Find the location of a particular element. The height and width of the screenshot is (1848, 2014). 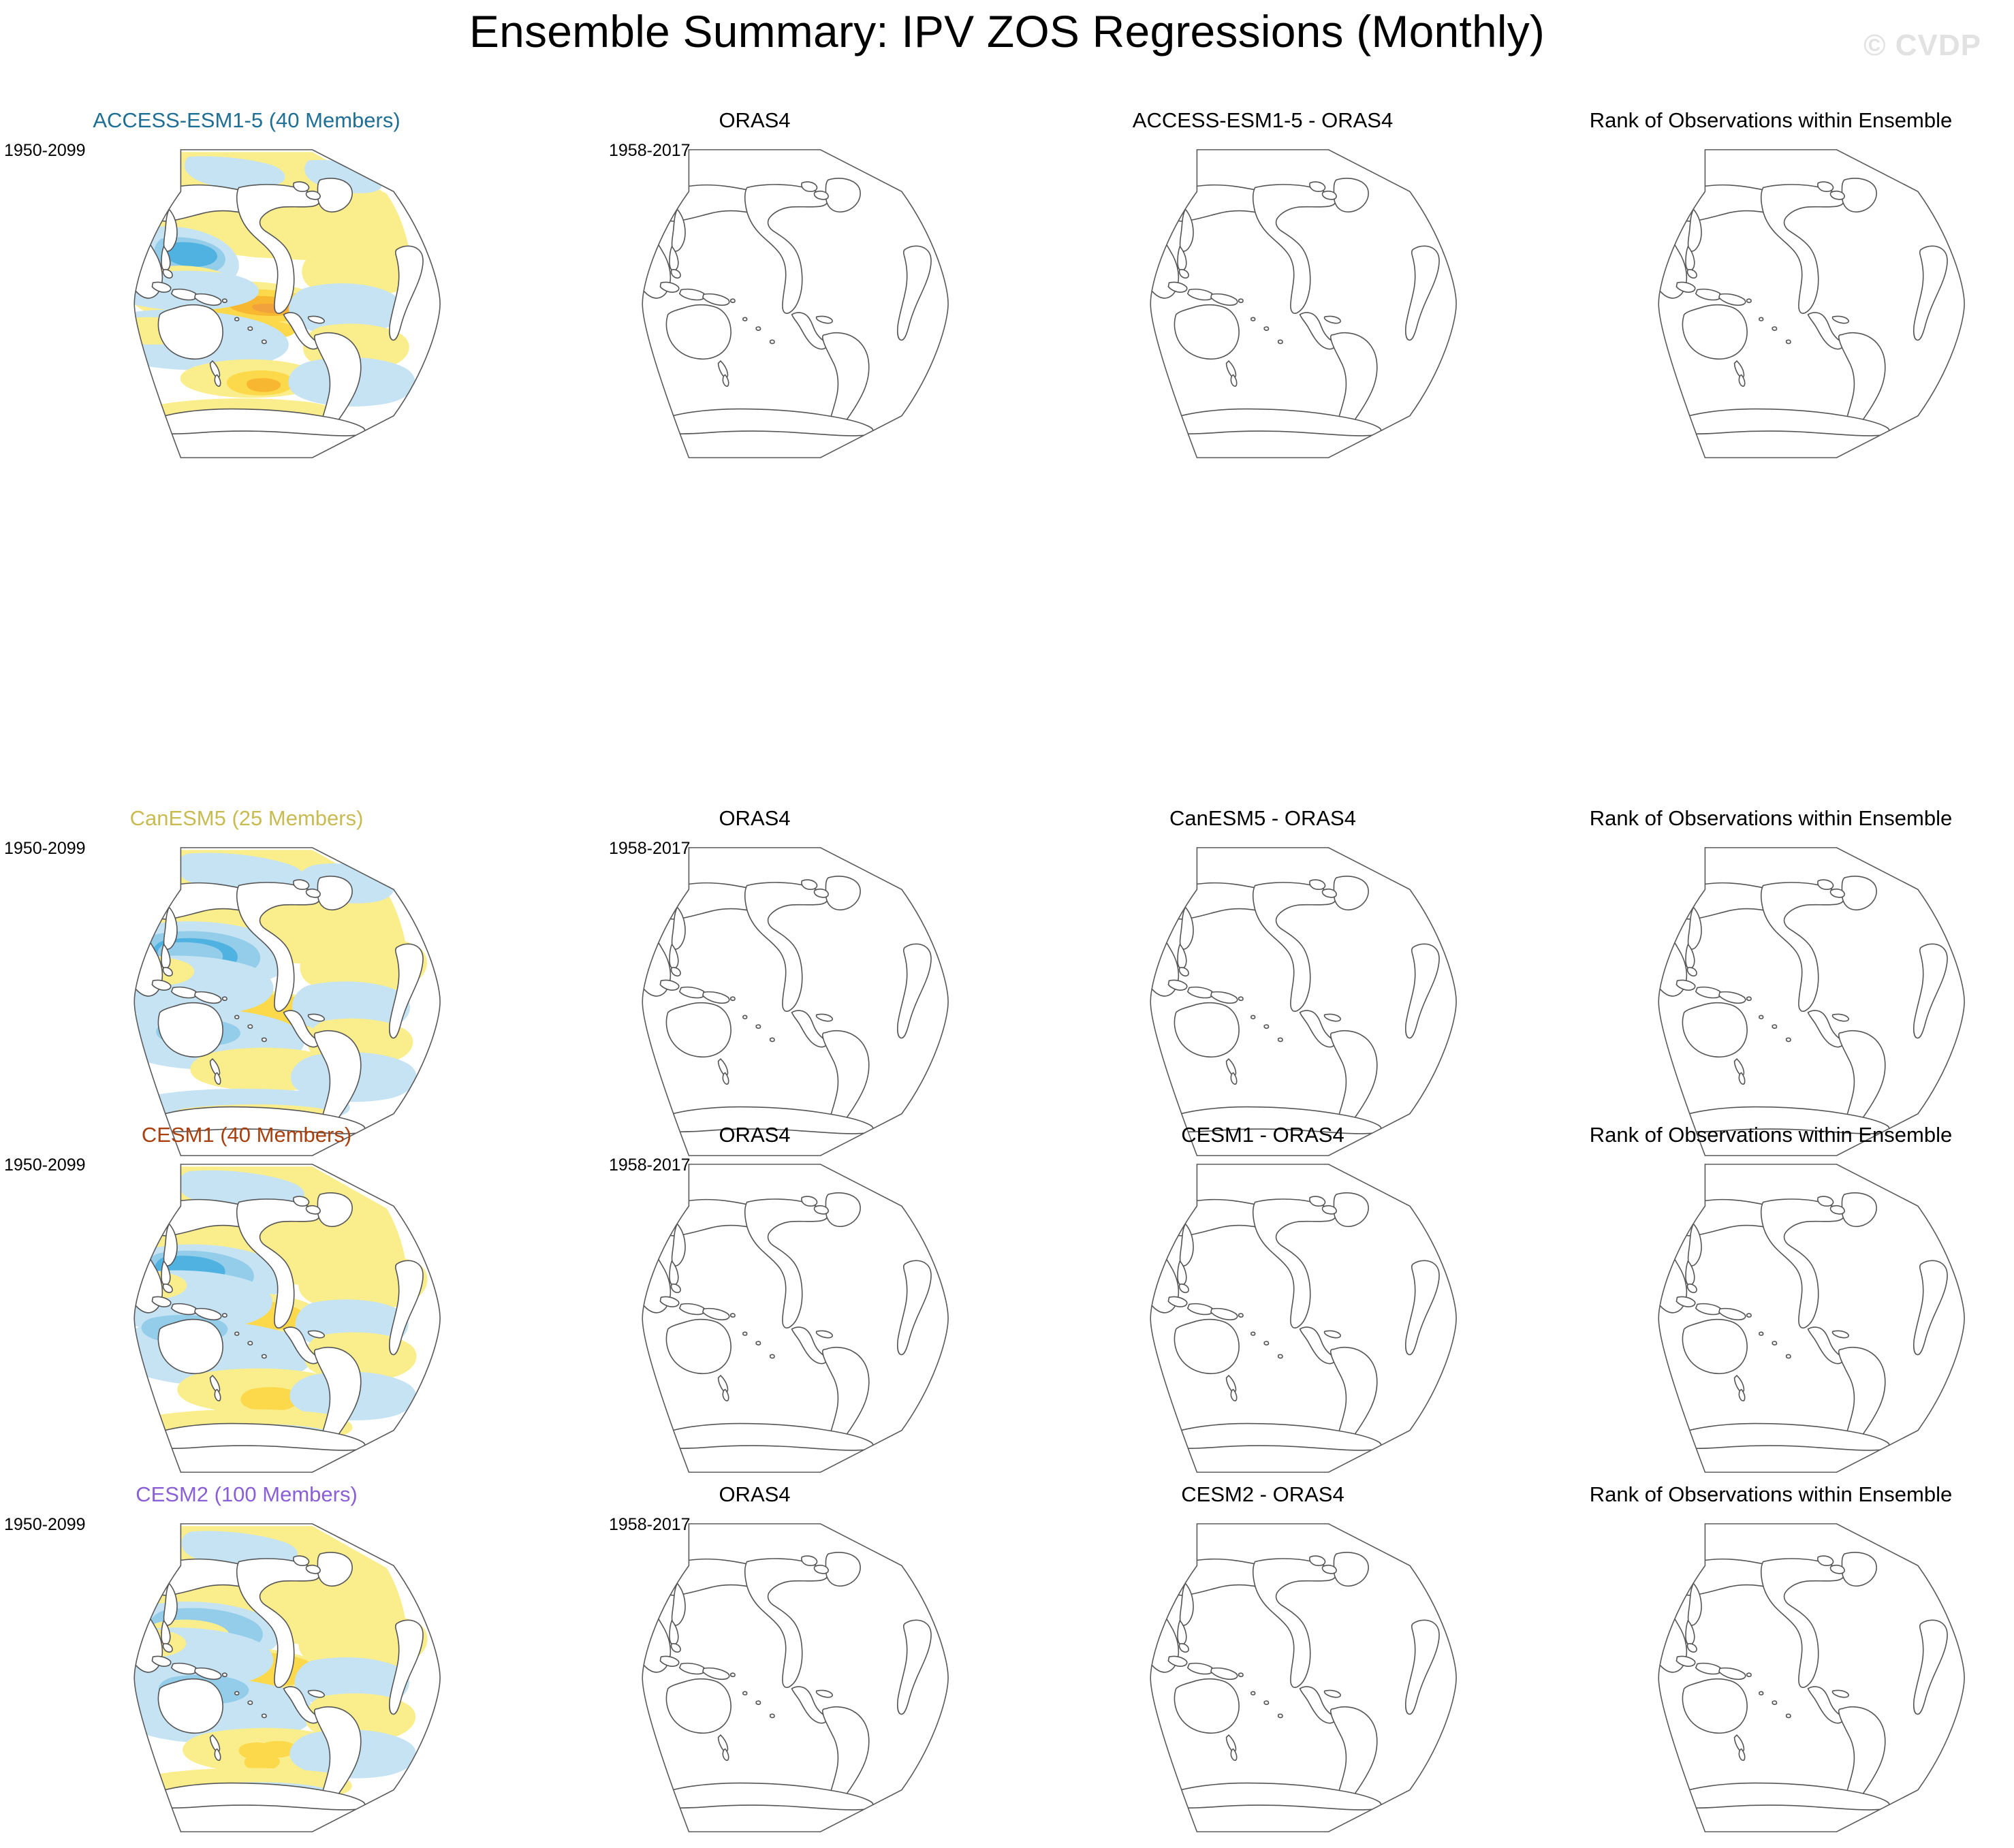

model-panel-row2: CanESM5 (25 Members) 1950-2099 is located at coordinates (246, 977).